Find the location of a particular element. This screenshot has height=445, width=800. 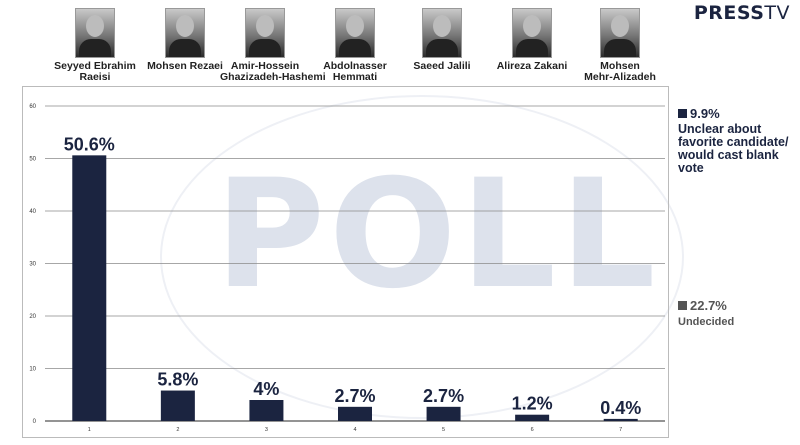

data-label: 50.6% is located at coordinates (89, 144).